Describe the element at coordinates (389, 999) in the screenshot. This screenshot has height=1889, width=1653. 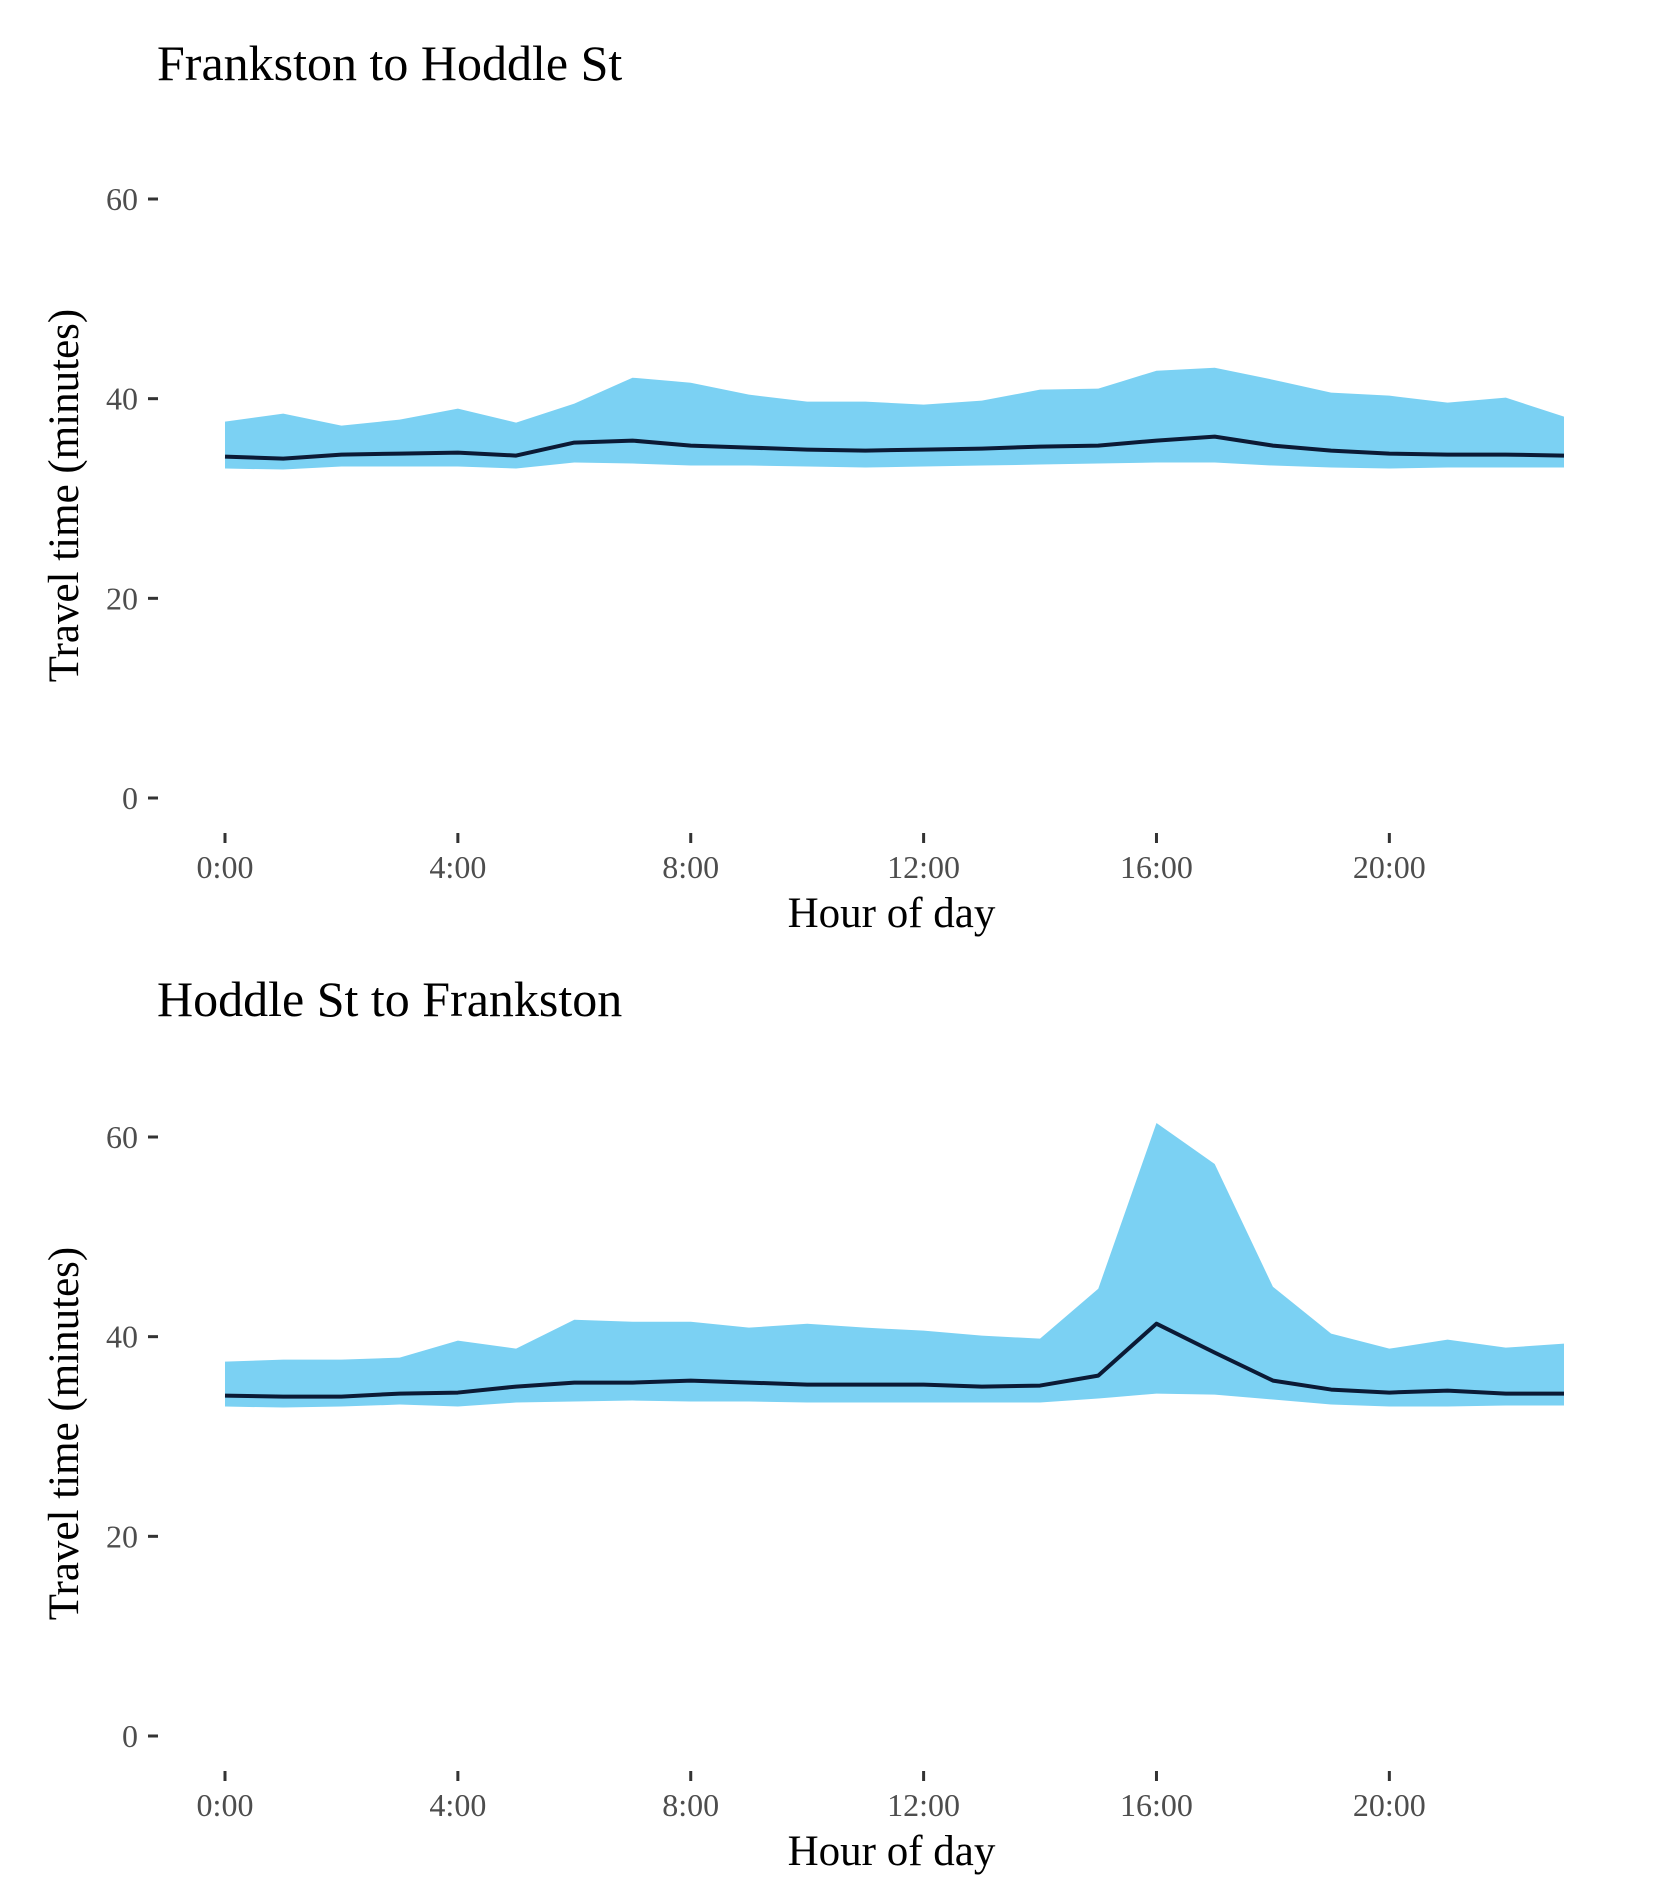
I see `chart-title: Hoddle St to Frankston` at that location.